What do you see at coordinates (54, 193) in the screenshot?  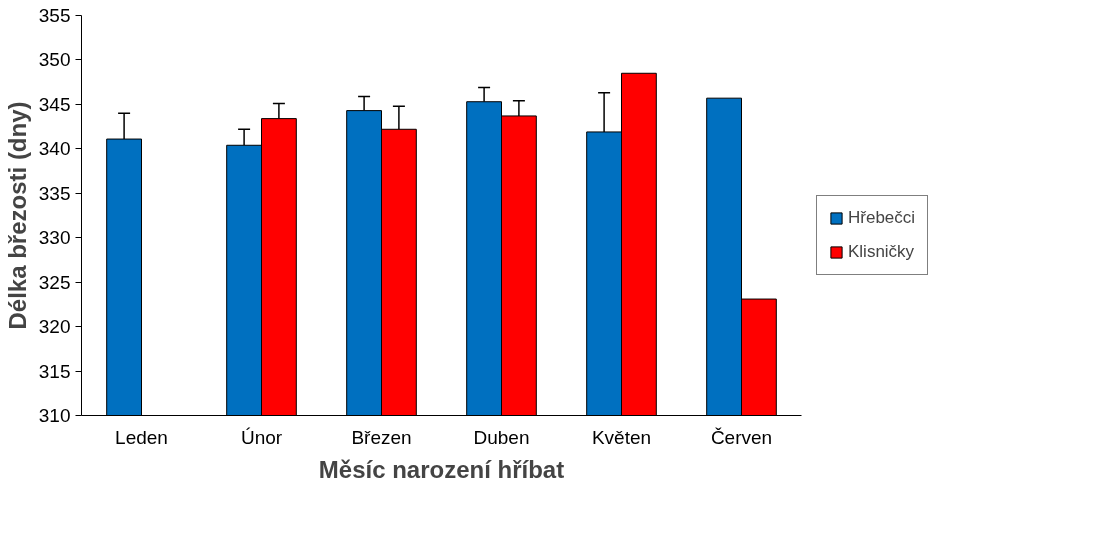 I see `y-tick-label: 335` at bounding box center [54, 193].